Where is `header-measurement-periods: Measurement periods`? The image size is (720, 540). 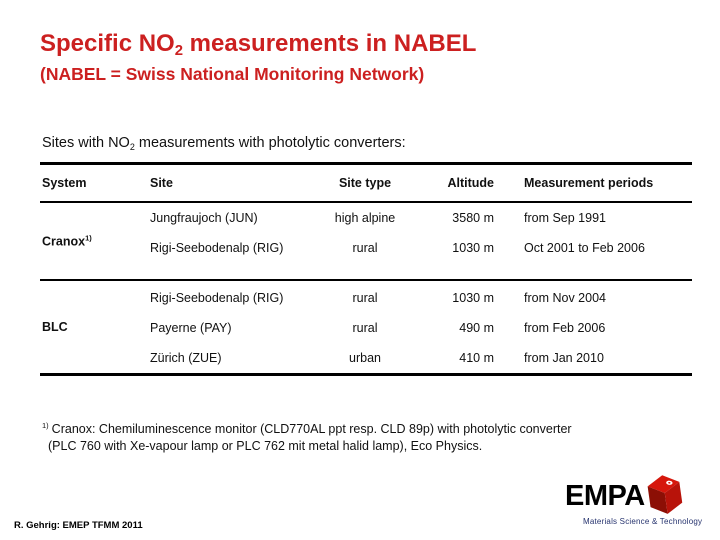
header-measurement-periods: Measurement periods is located at coordinates (589, 183).